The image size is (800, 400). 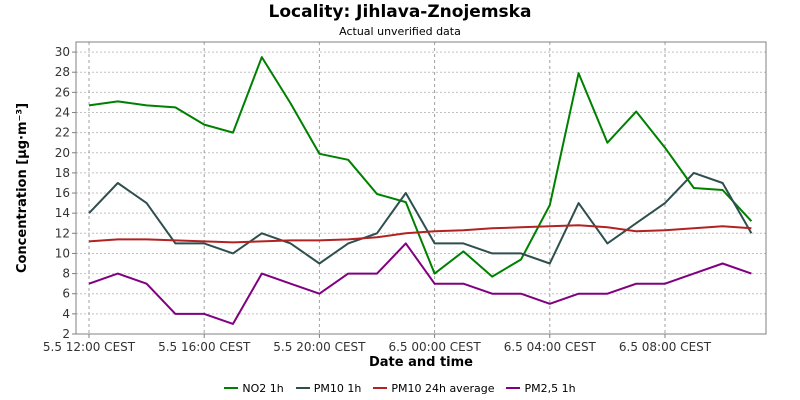 What do you see at coordinates (319, 347) in the screenshot?
I see `x-tick-label: 5.5 20:00 CEST` at bounding box center [319, 347].